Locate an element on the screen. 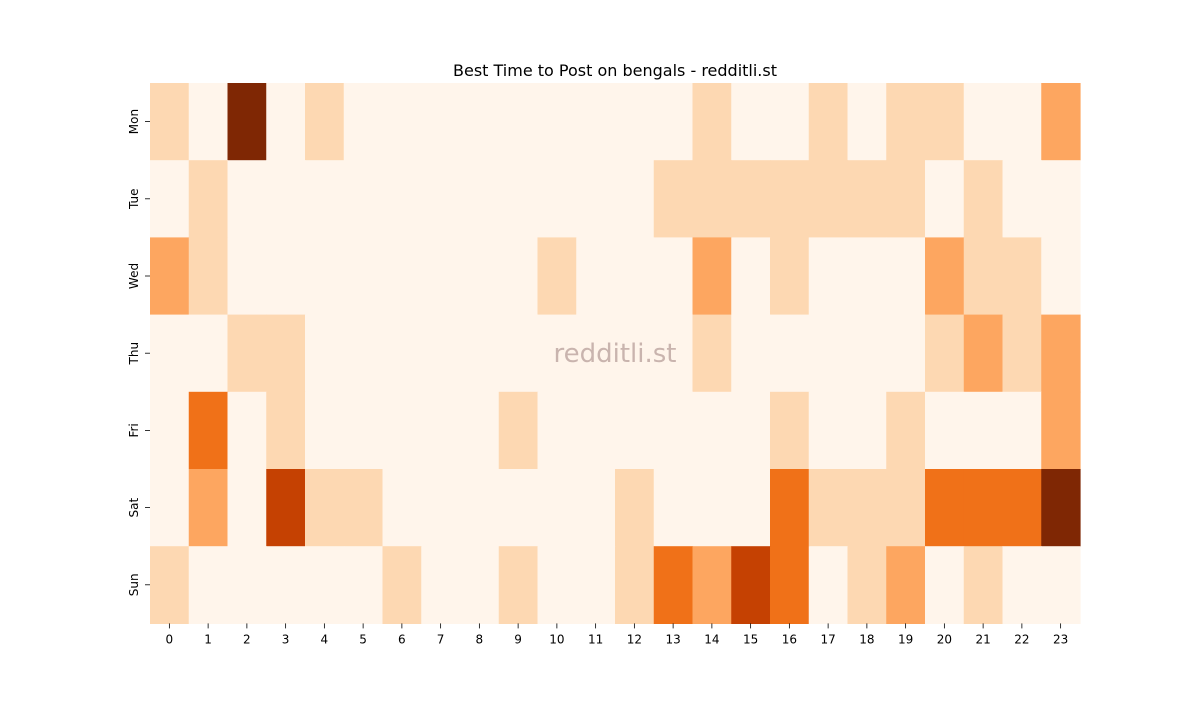 The height and width of the screenshot is (704, 1200). x-tick-label-16: 16 is located at coordinates (789, 639).